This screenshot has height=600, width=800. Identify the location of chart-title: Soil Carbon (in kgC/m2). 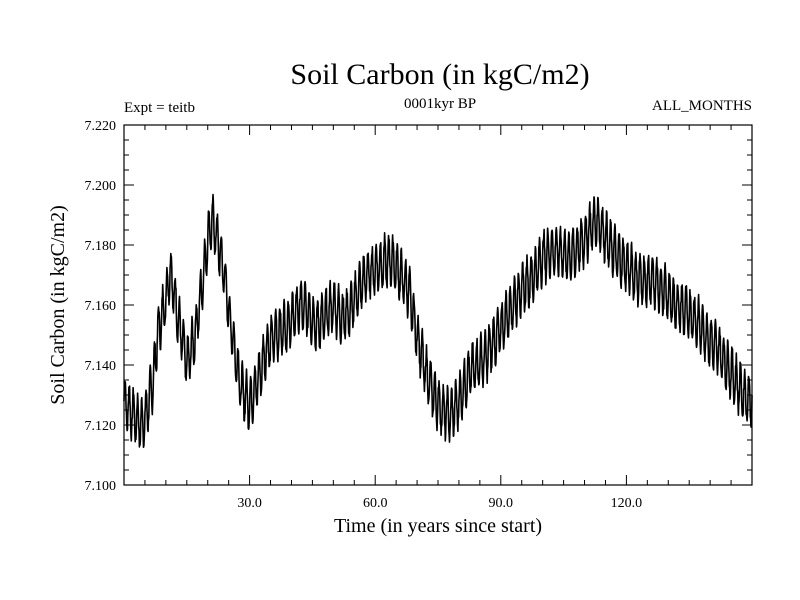
(439, 74).